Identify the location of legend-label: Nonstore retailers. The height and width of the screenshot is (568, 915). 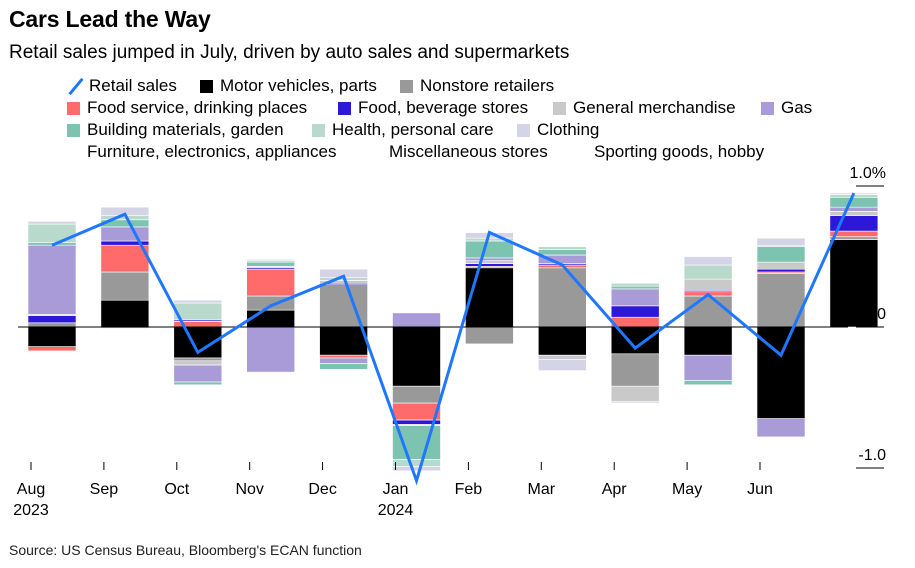
(487, 85).